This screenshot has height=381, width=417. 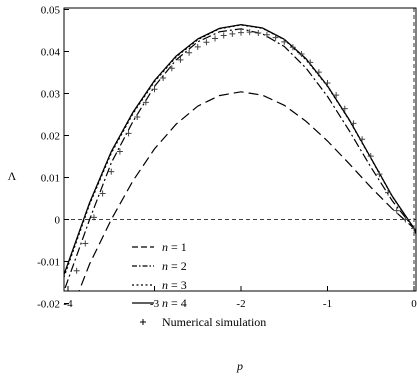 What do you see at coordinates (177, 303) in the screenshot?
I see `legend-value: = 4` at bounding box center [177, 303].